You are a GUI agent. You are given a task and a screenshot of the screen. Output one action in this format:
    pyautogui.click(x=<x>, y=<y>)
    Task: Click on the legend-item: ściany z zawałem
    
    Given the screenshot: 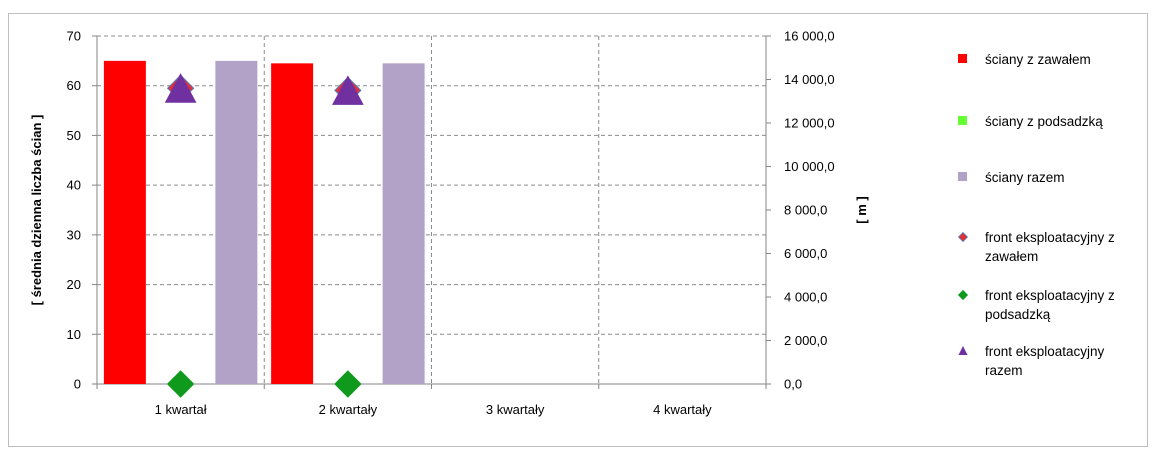 What is the action you would take?
    pyautogui.click(x=1024, y=59)
    